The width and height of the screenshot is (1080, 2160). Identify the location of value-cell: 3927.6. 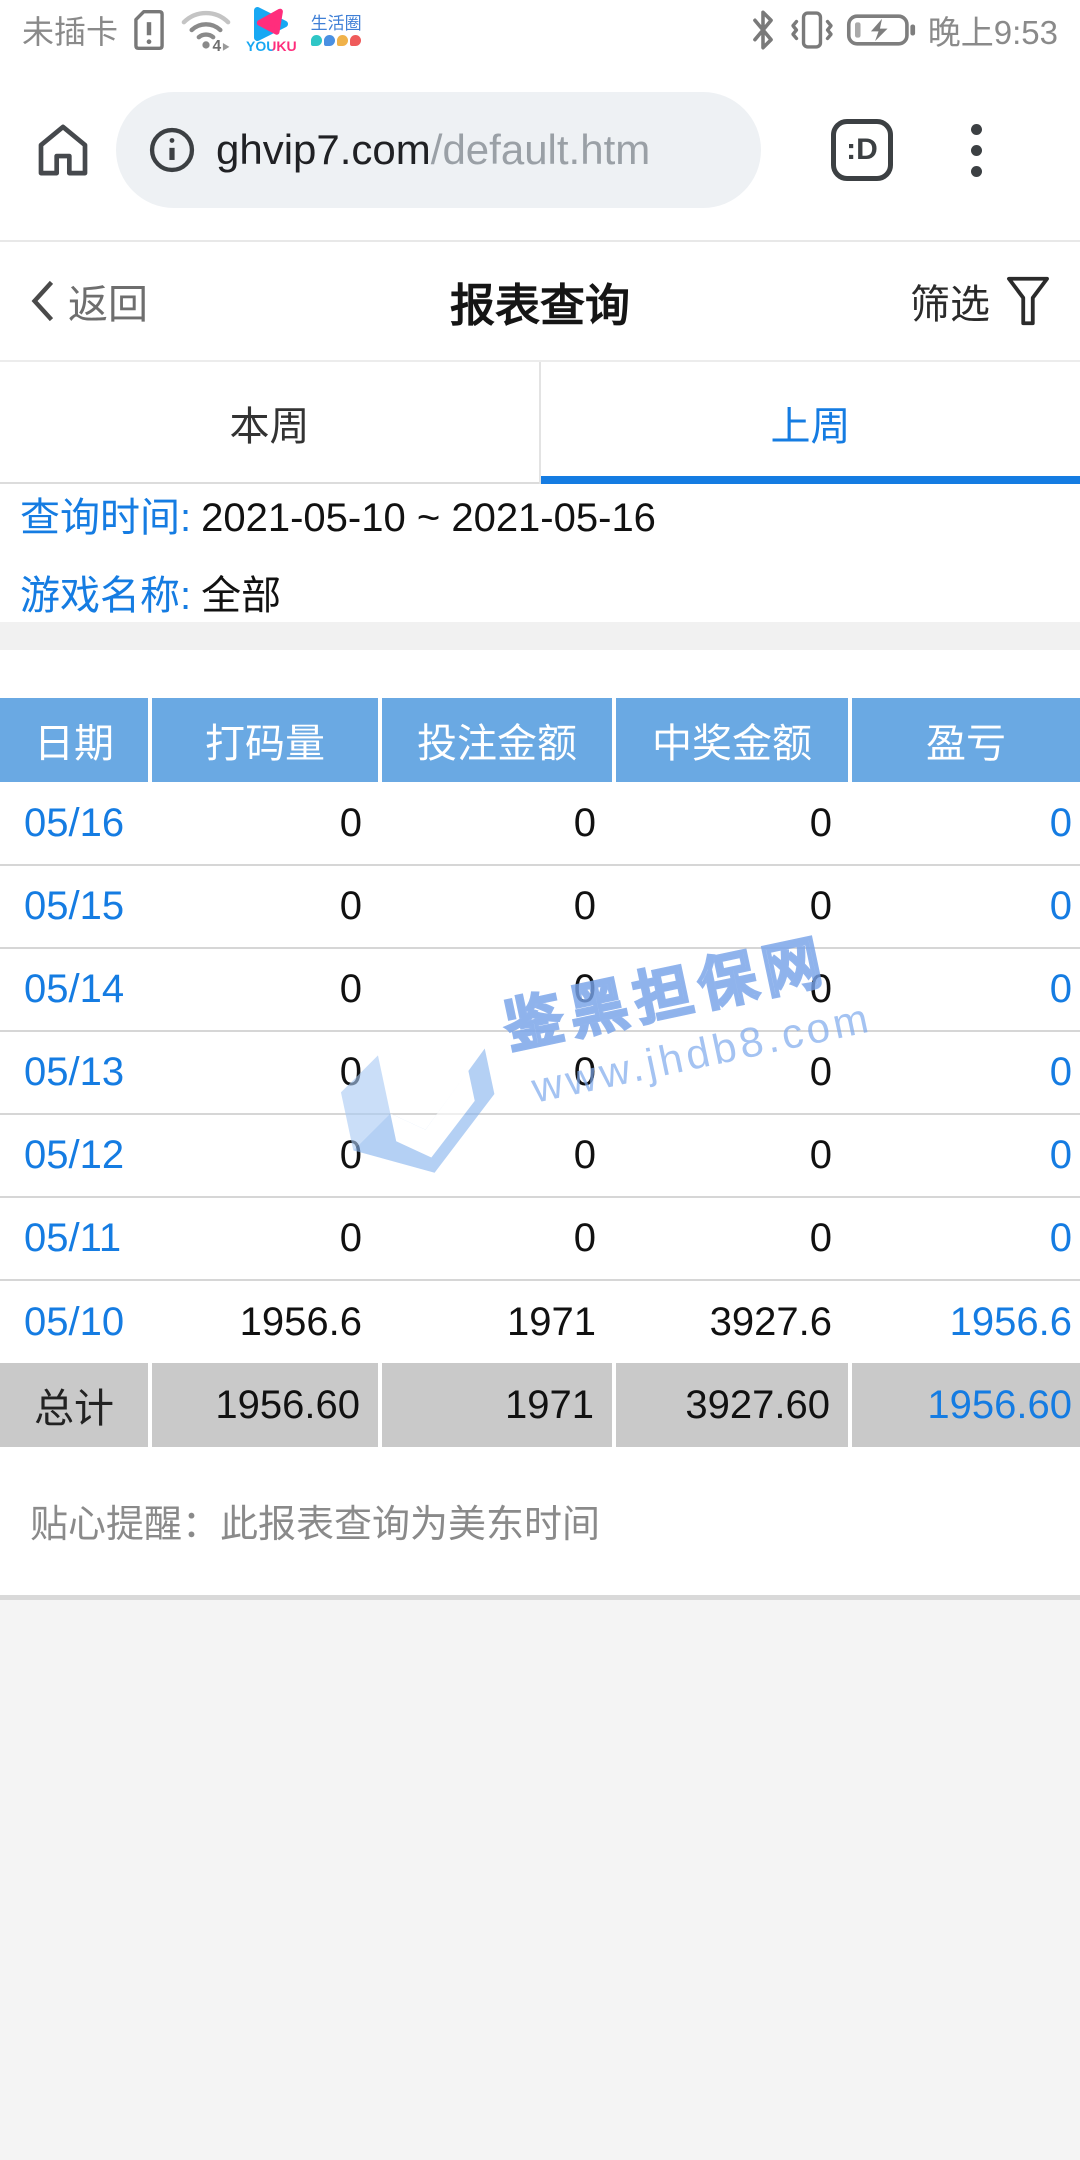
(732, 1321).